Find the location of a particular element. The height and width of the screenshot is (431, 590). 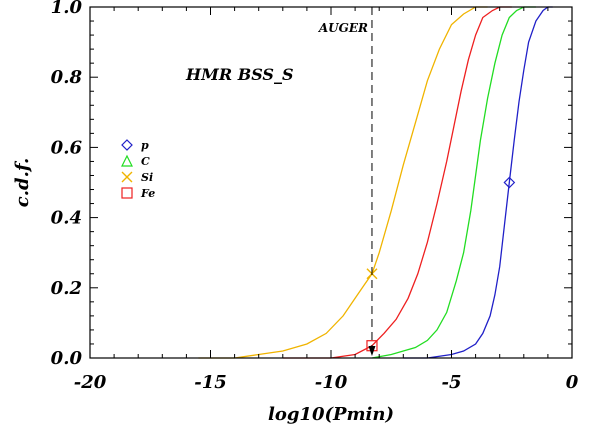

legend-symbol-c is located at coordinates (127, 160).